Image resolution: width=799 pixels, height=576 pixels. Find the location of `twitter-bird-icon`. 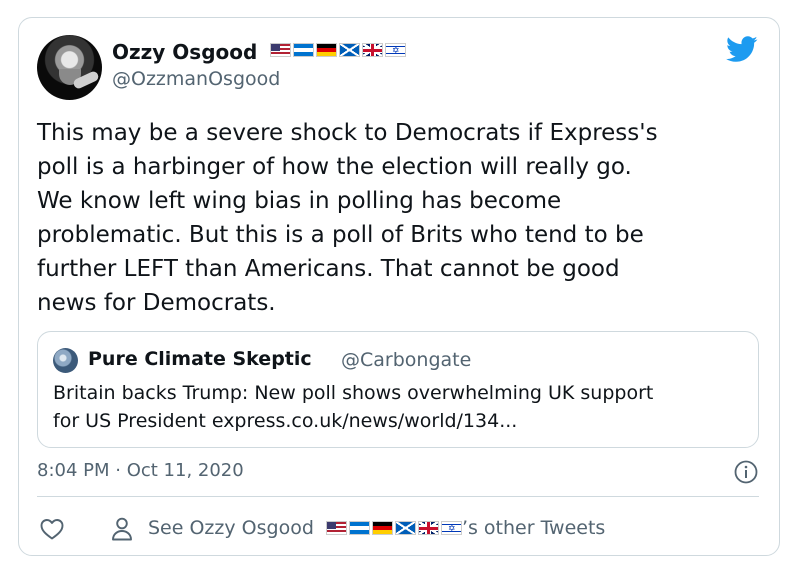

twitter-bird-icon is located at coordinates (742, 49).